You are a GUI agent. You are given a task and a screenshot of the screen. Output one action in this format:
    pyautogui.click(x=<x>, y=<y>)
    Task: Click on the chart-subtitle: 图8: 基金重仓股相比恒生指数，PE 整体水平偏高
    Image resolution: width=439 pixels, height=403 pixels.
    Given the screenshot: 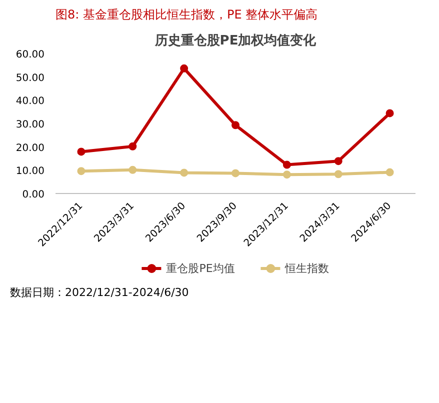 What is the action you would take?
    pyautogui.click(x=187, y=15)
    